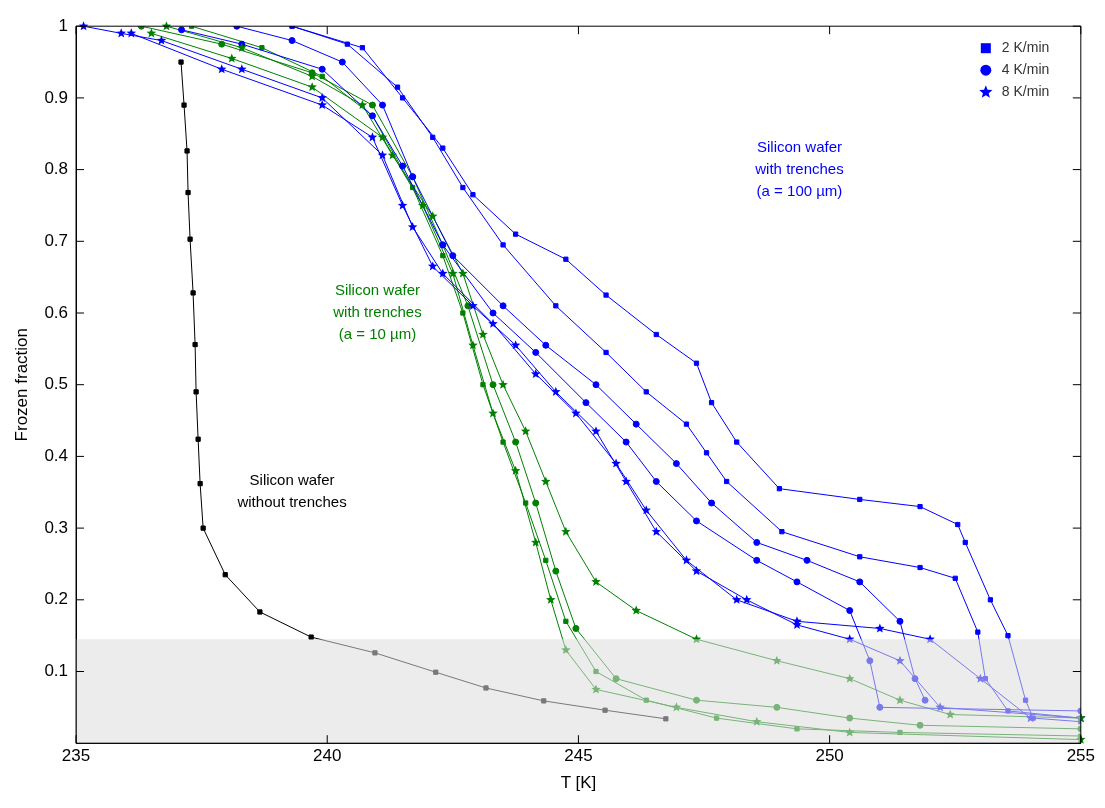 The image size is (1105, 808). What do you see at coordinates (56, 240) in the screenshot?
I see `y-tick-label: 0.7` at bounding box center [56, 240].